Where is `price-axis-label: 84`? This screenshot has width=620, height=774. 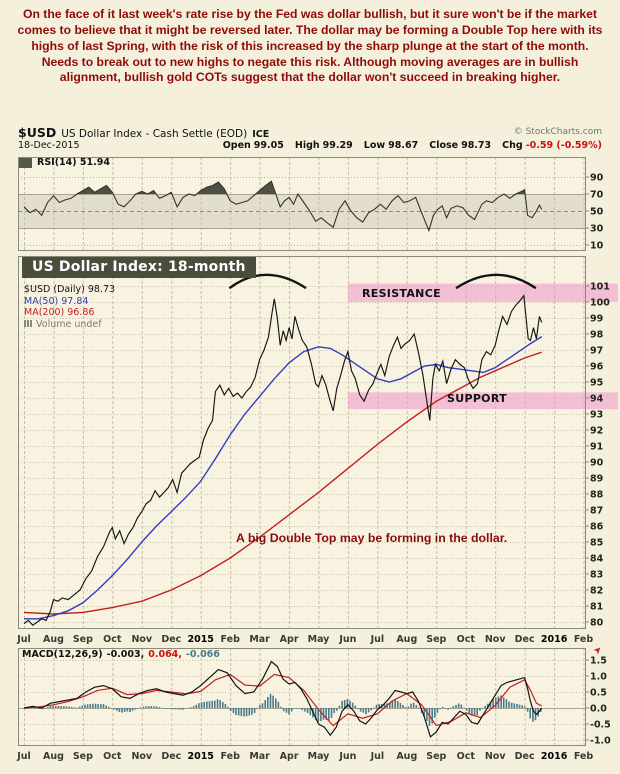 price-axis-label: 84 is located at coordinates (597, 559).